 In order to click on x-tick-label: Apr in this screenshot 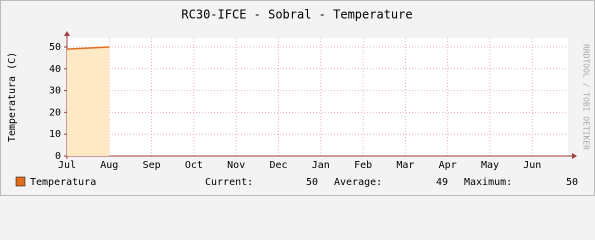, I will do `click(448, 165)`.